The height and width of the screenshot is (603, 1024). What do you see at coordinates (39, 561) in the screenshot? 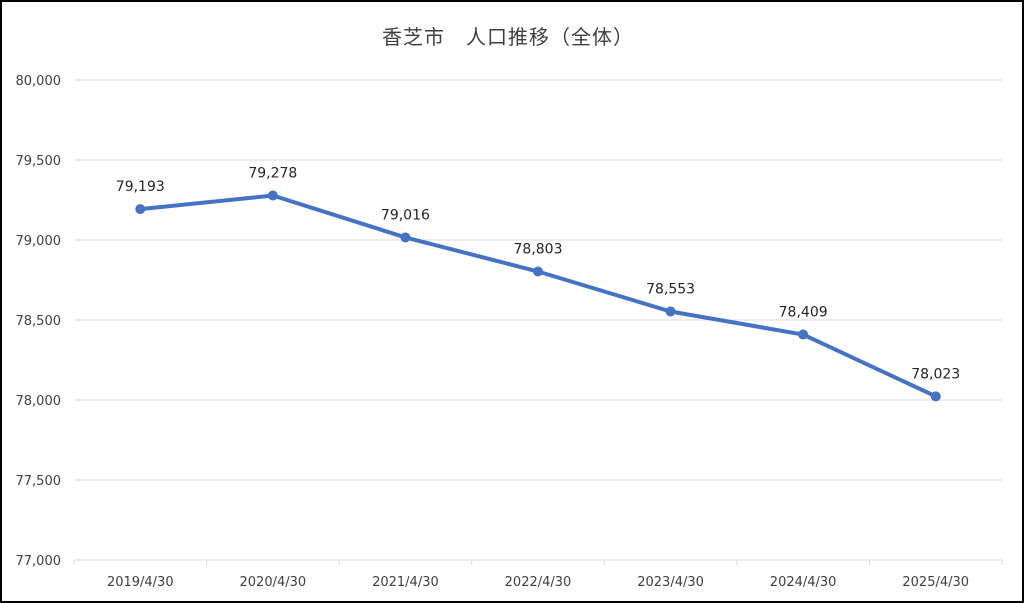
I see `y-tick-label: 77,000` at bounding box center [39, 561].